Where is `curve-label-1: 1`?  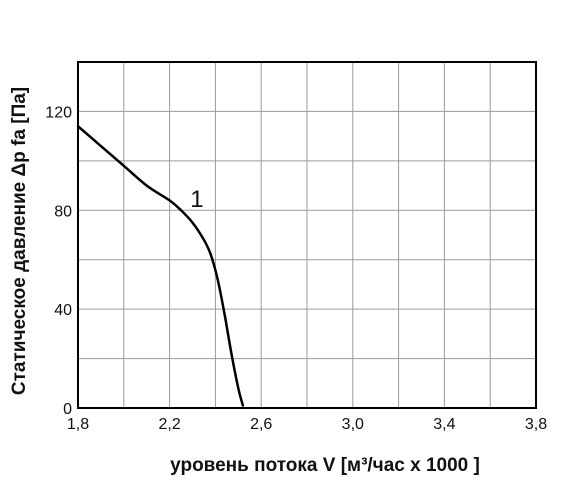
curve-label-1: 1 is located at coordinates (196, 199).